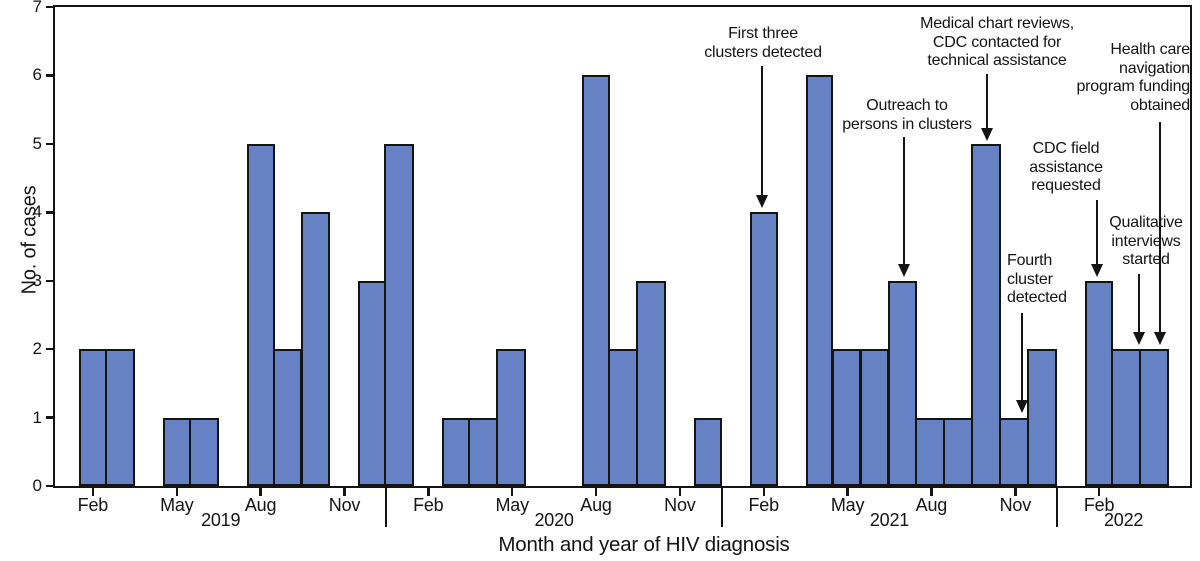  What do you see at coordinates (386, 506) in the screenshot?
I see `year-separator-2019` at bounding box center [386, 506].